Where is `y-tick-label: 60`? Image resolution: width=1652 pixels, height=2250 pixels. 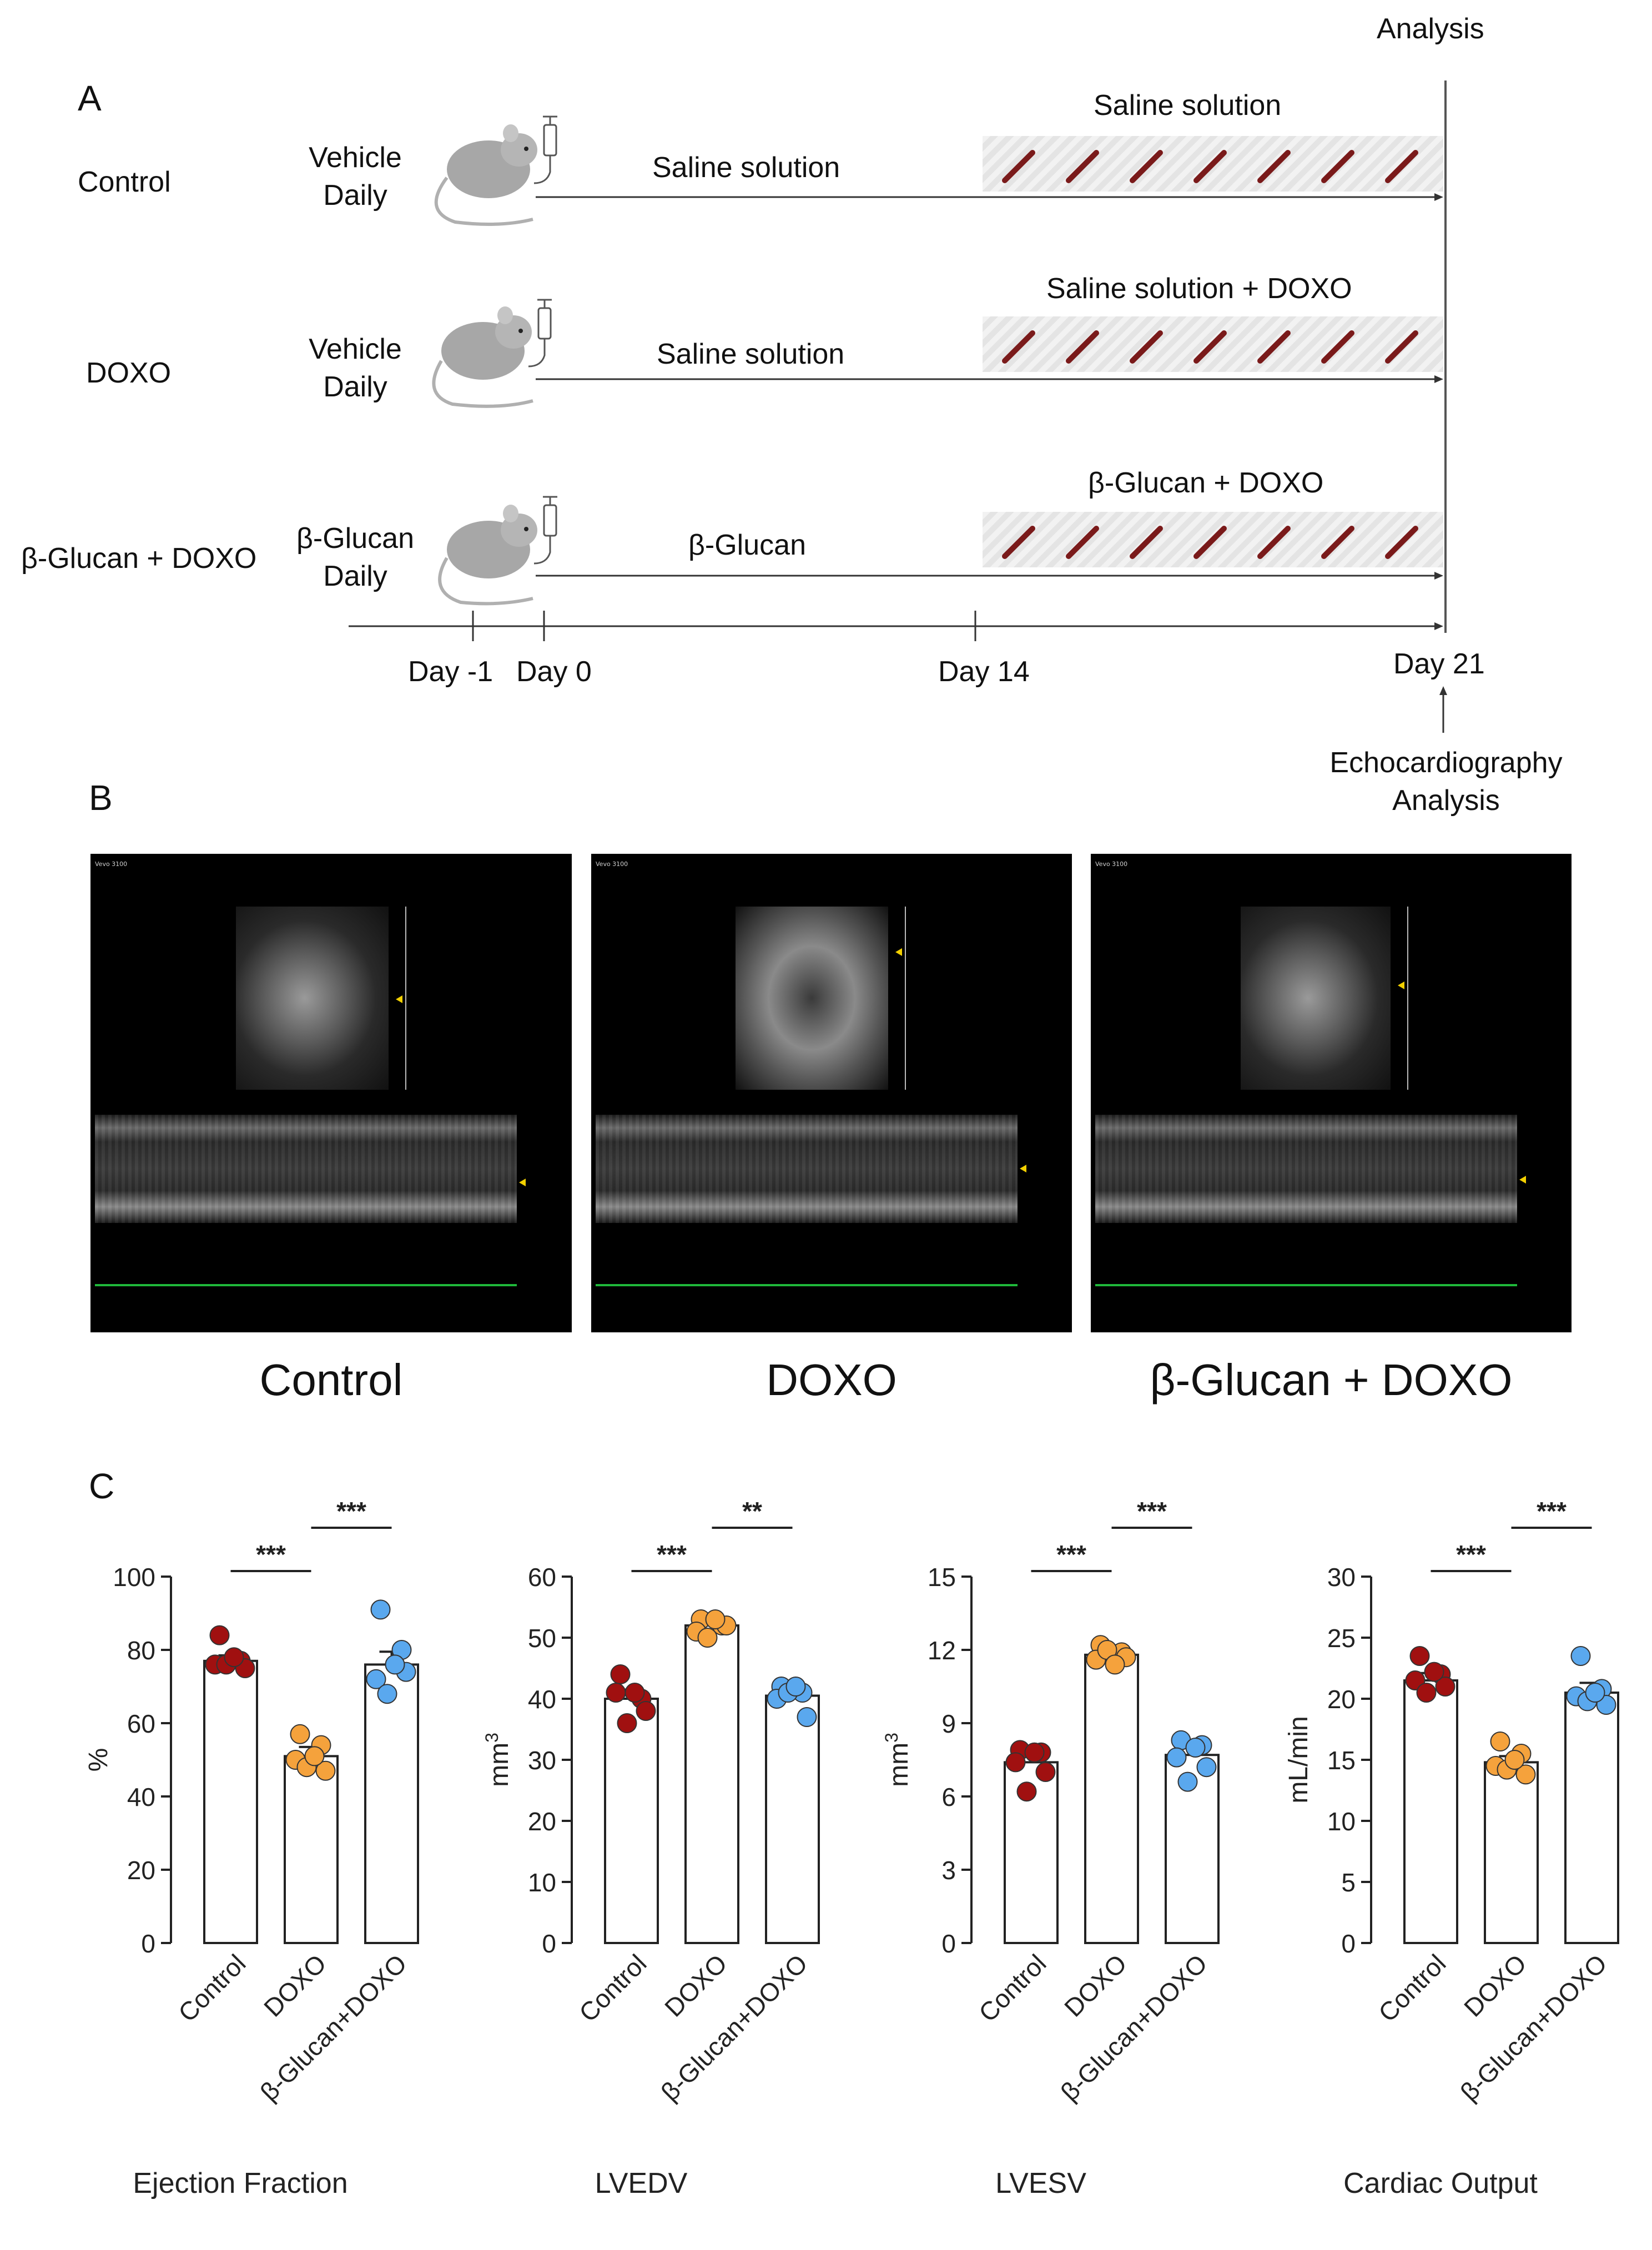 y-tick-label: 60 is located at coordinates (141, 1724).